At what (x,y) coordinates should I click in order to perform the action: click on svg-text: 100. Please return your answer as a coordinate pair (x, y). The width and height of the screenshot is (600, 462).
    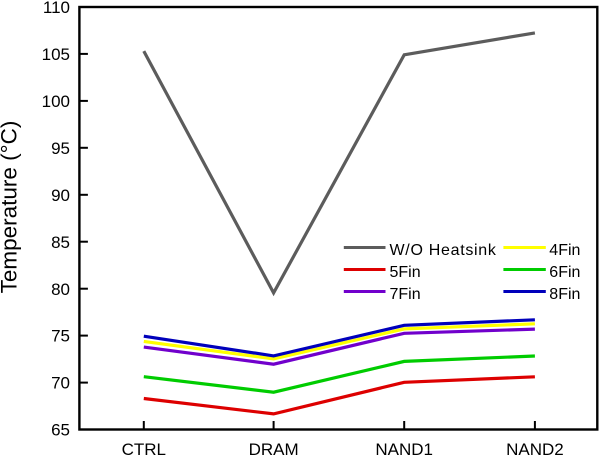
    Looking at the image, I should click on (56, 101).